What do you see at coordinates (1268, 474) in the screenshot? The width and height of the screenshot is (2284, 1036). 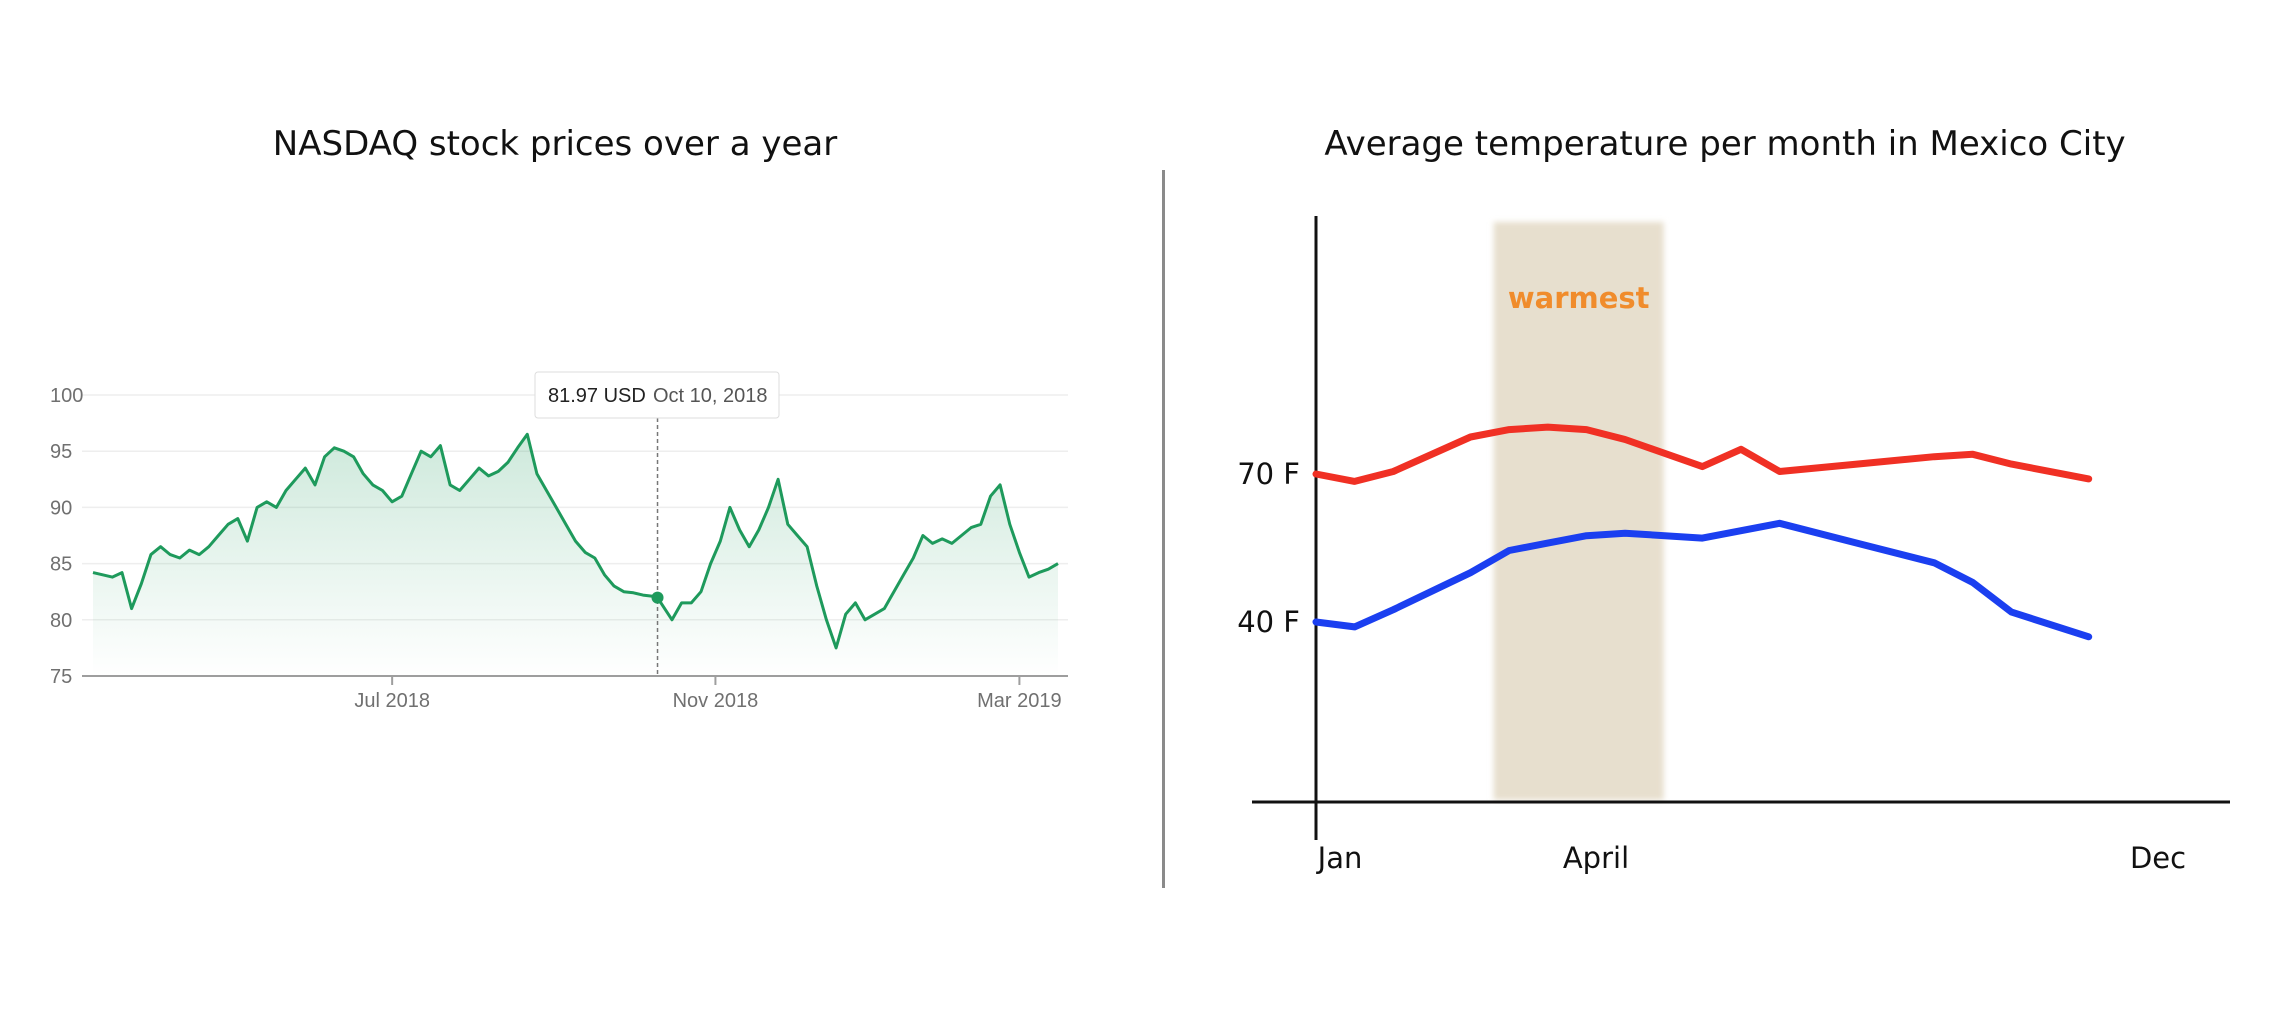 I see `y-tick-label: 70 F` at bounding box center [1268, 474].